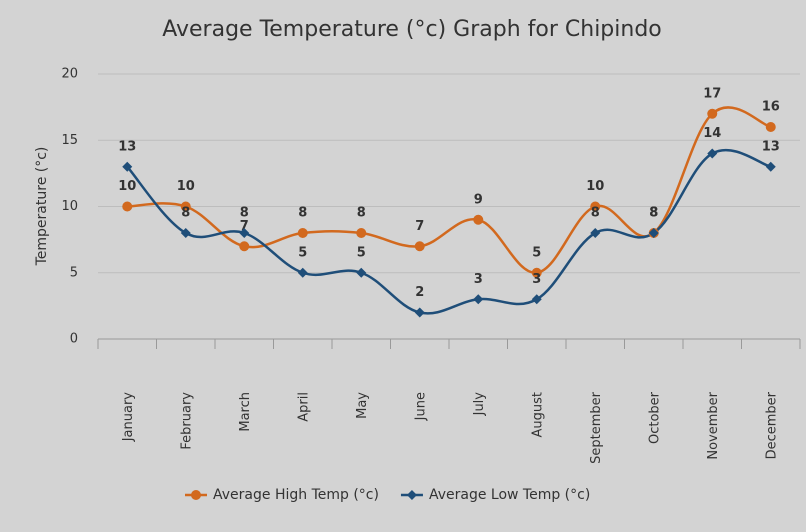 Image resolution: width=806 pixels, height=532 pixels. Describe the element at coordinates (479, 404) in the screenshot. I see `x-tick-label: July` at that location.